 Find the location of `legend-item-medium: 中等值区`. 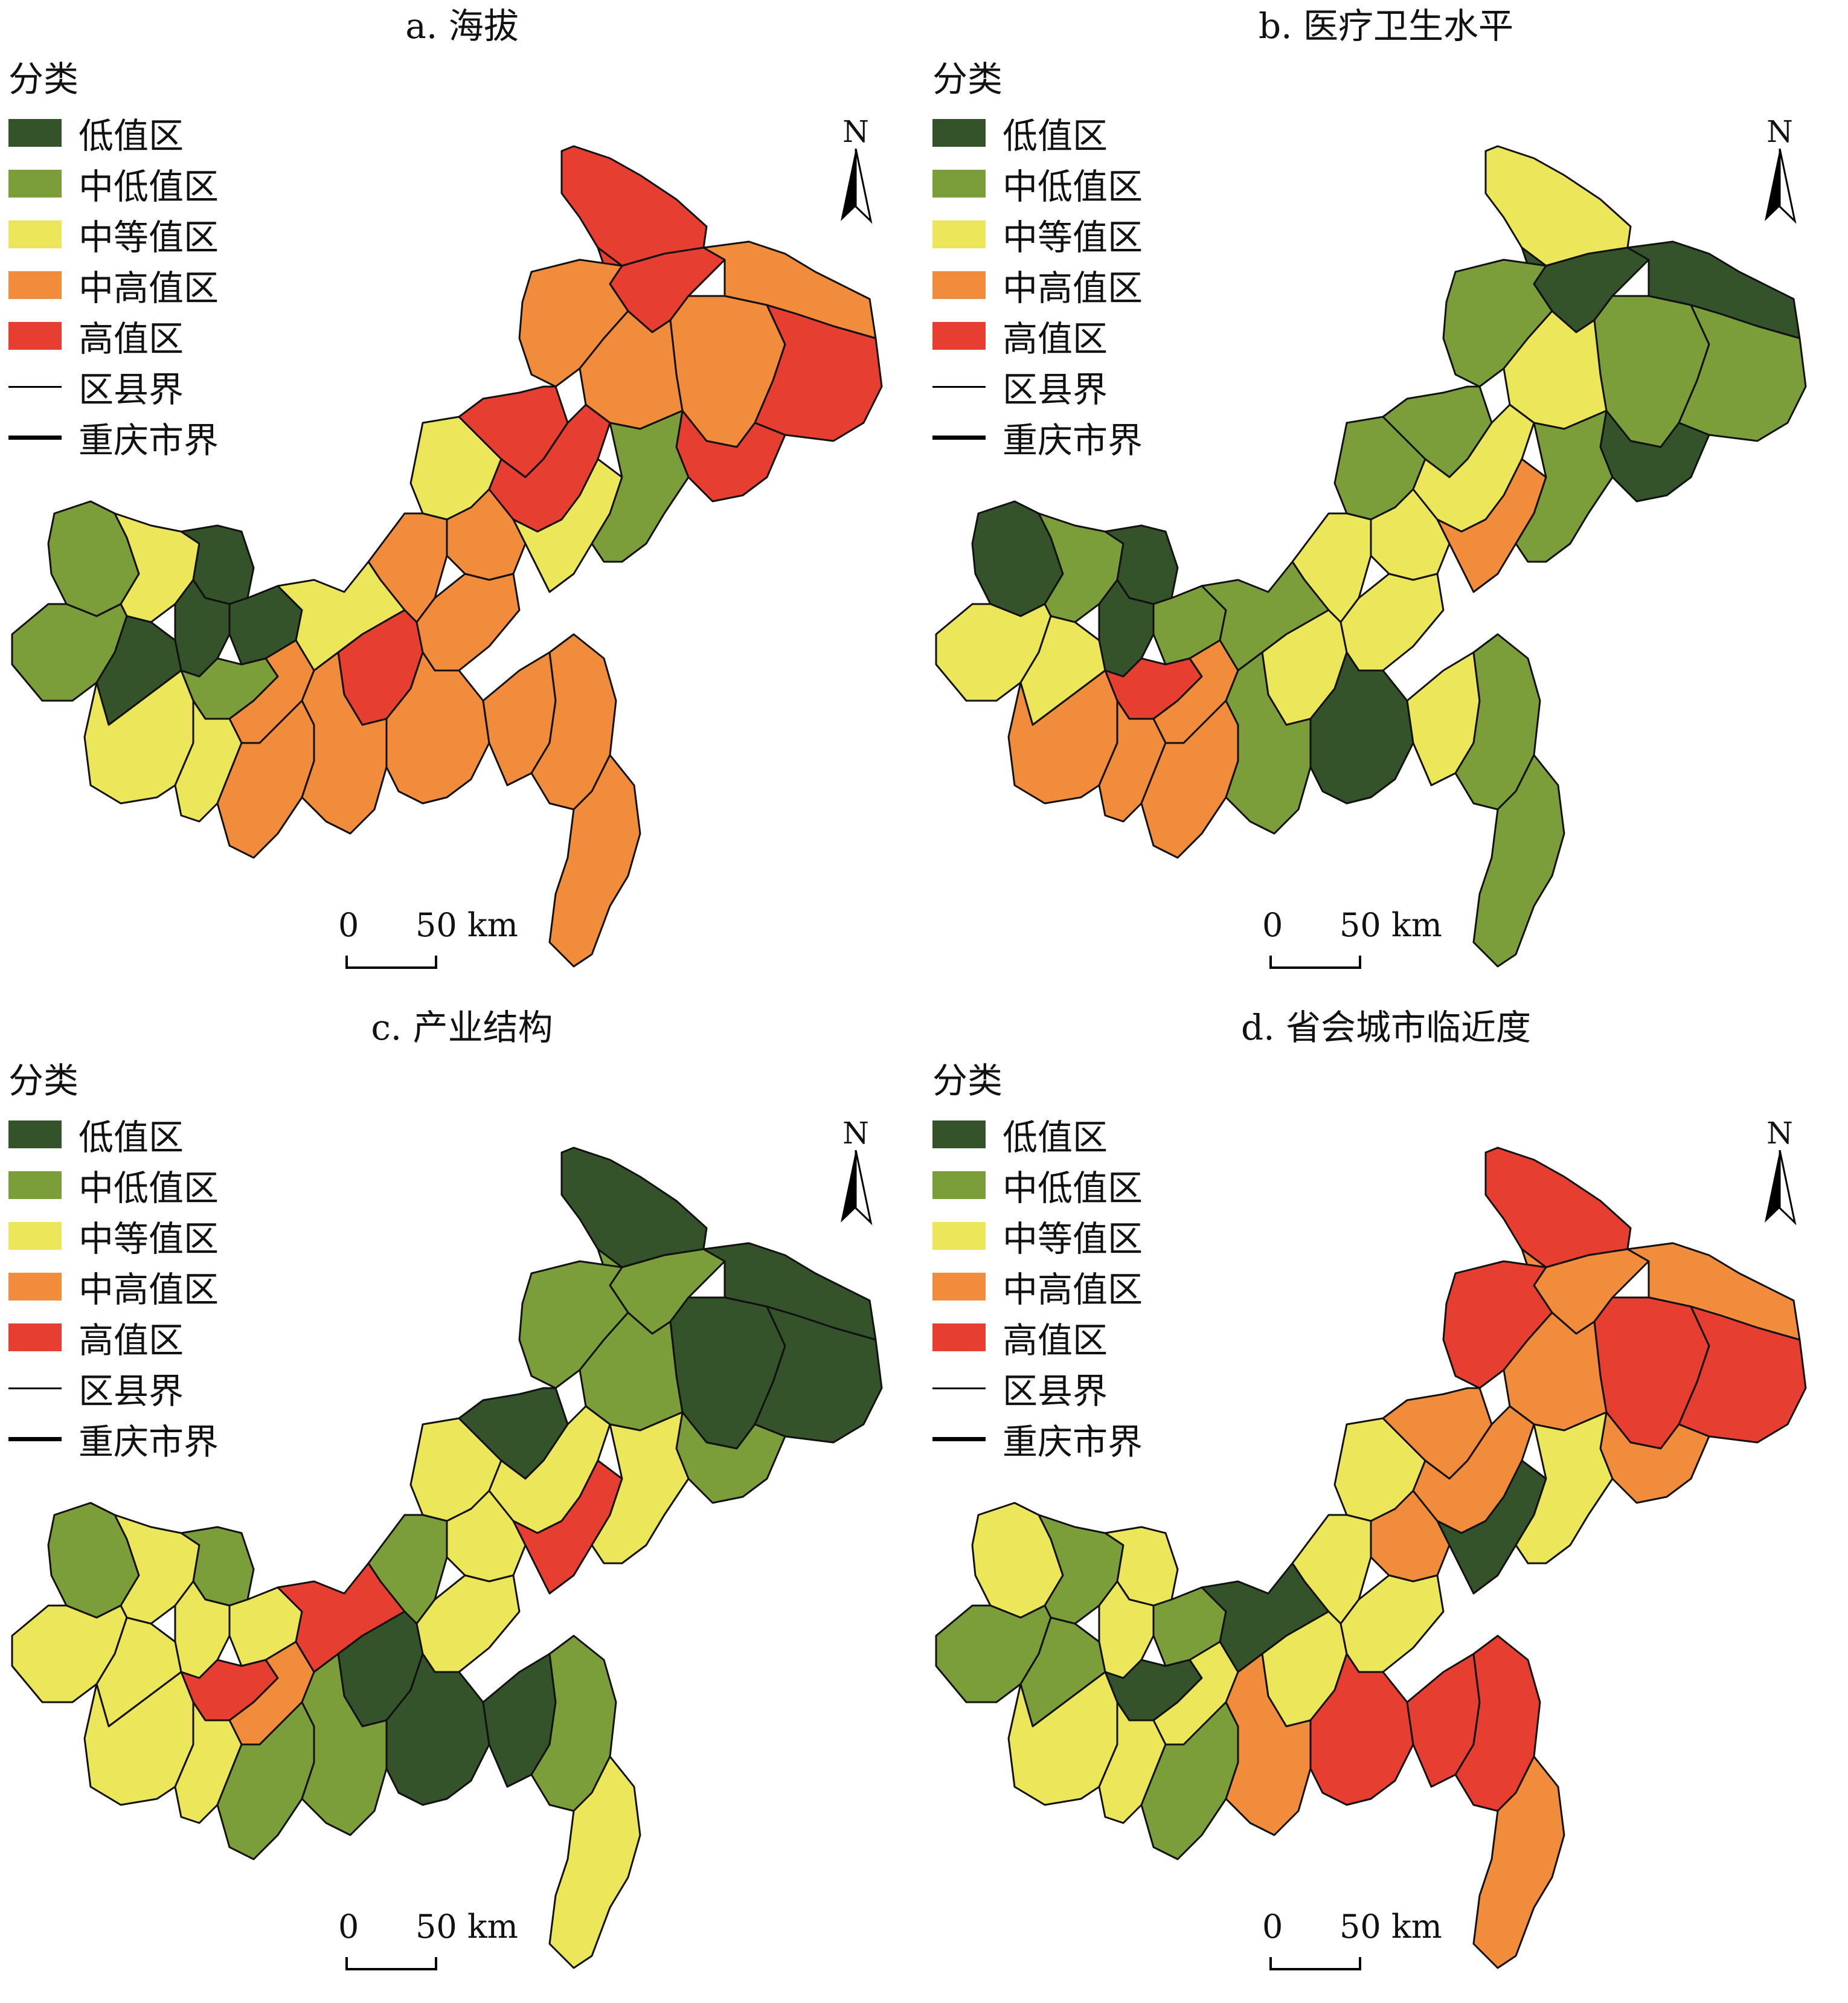

legend-item-medium: 中等值区 is located at coordinates (1037, 1235).